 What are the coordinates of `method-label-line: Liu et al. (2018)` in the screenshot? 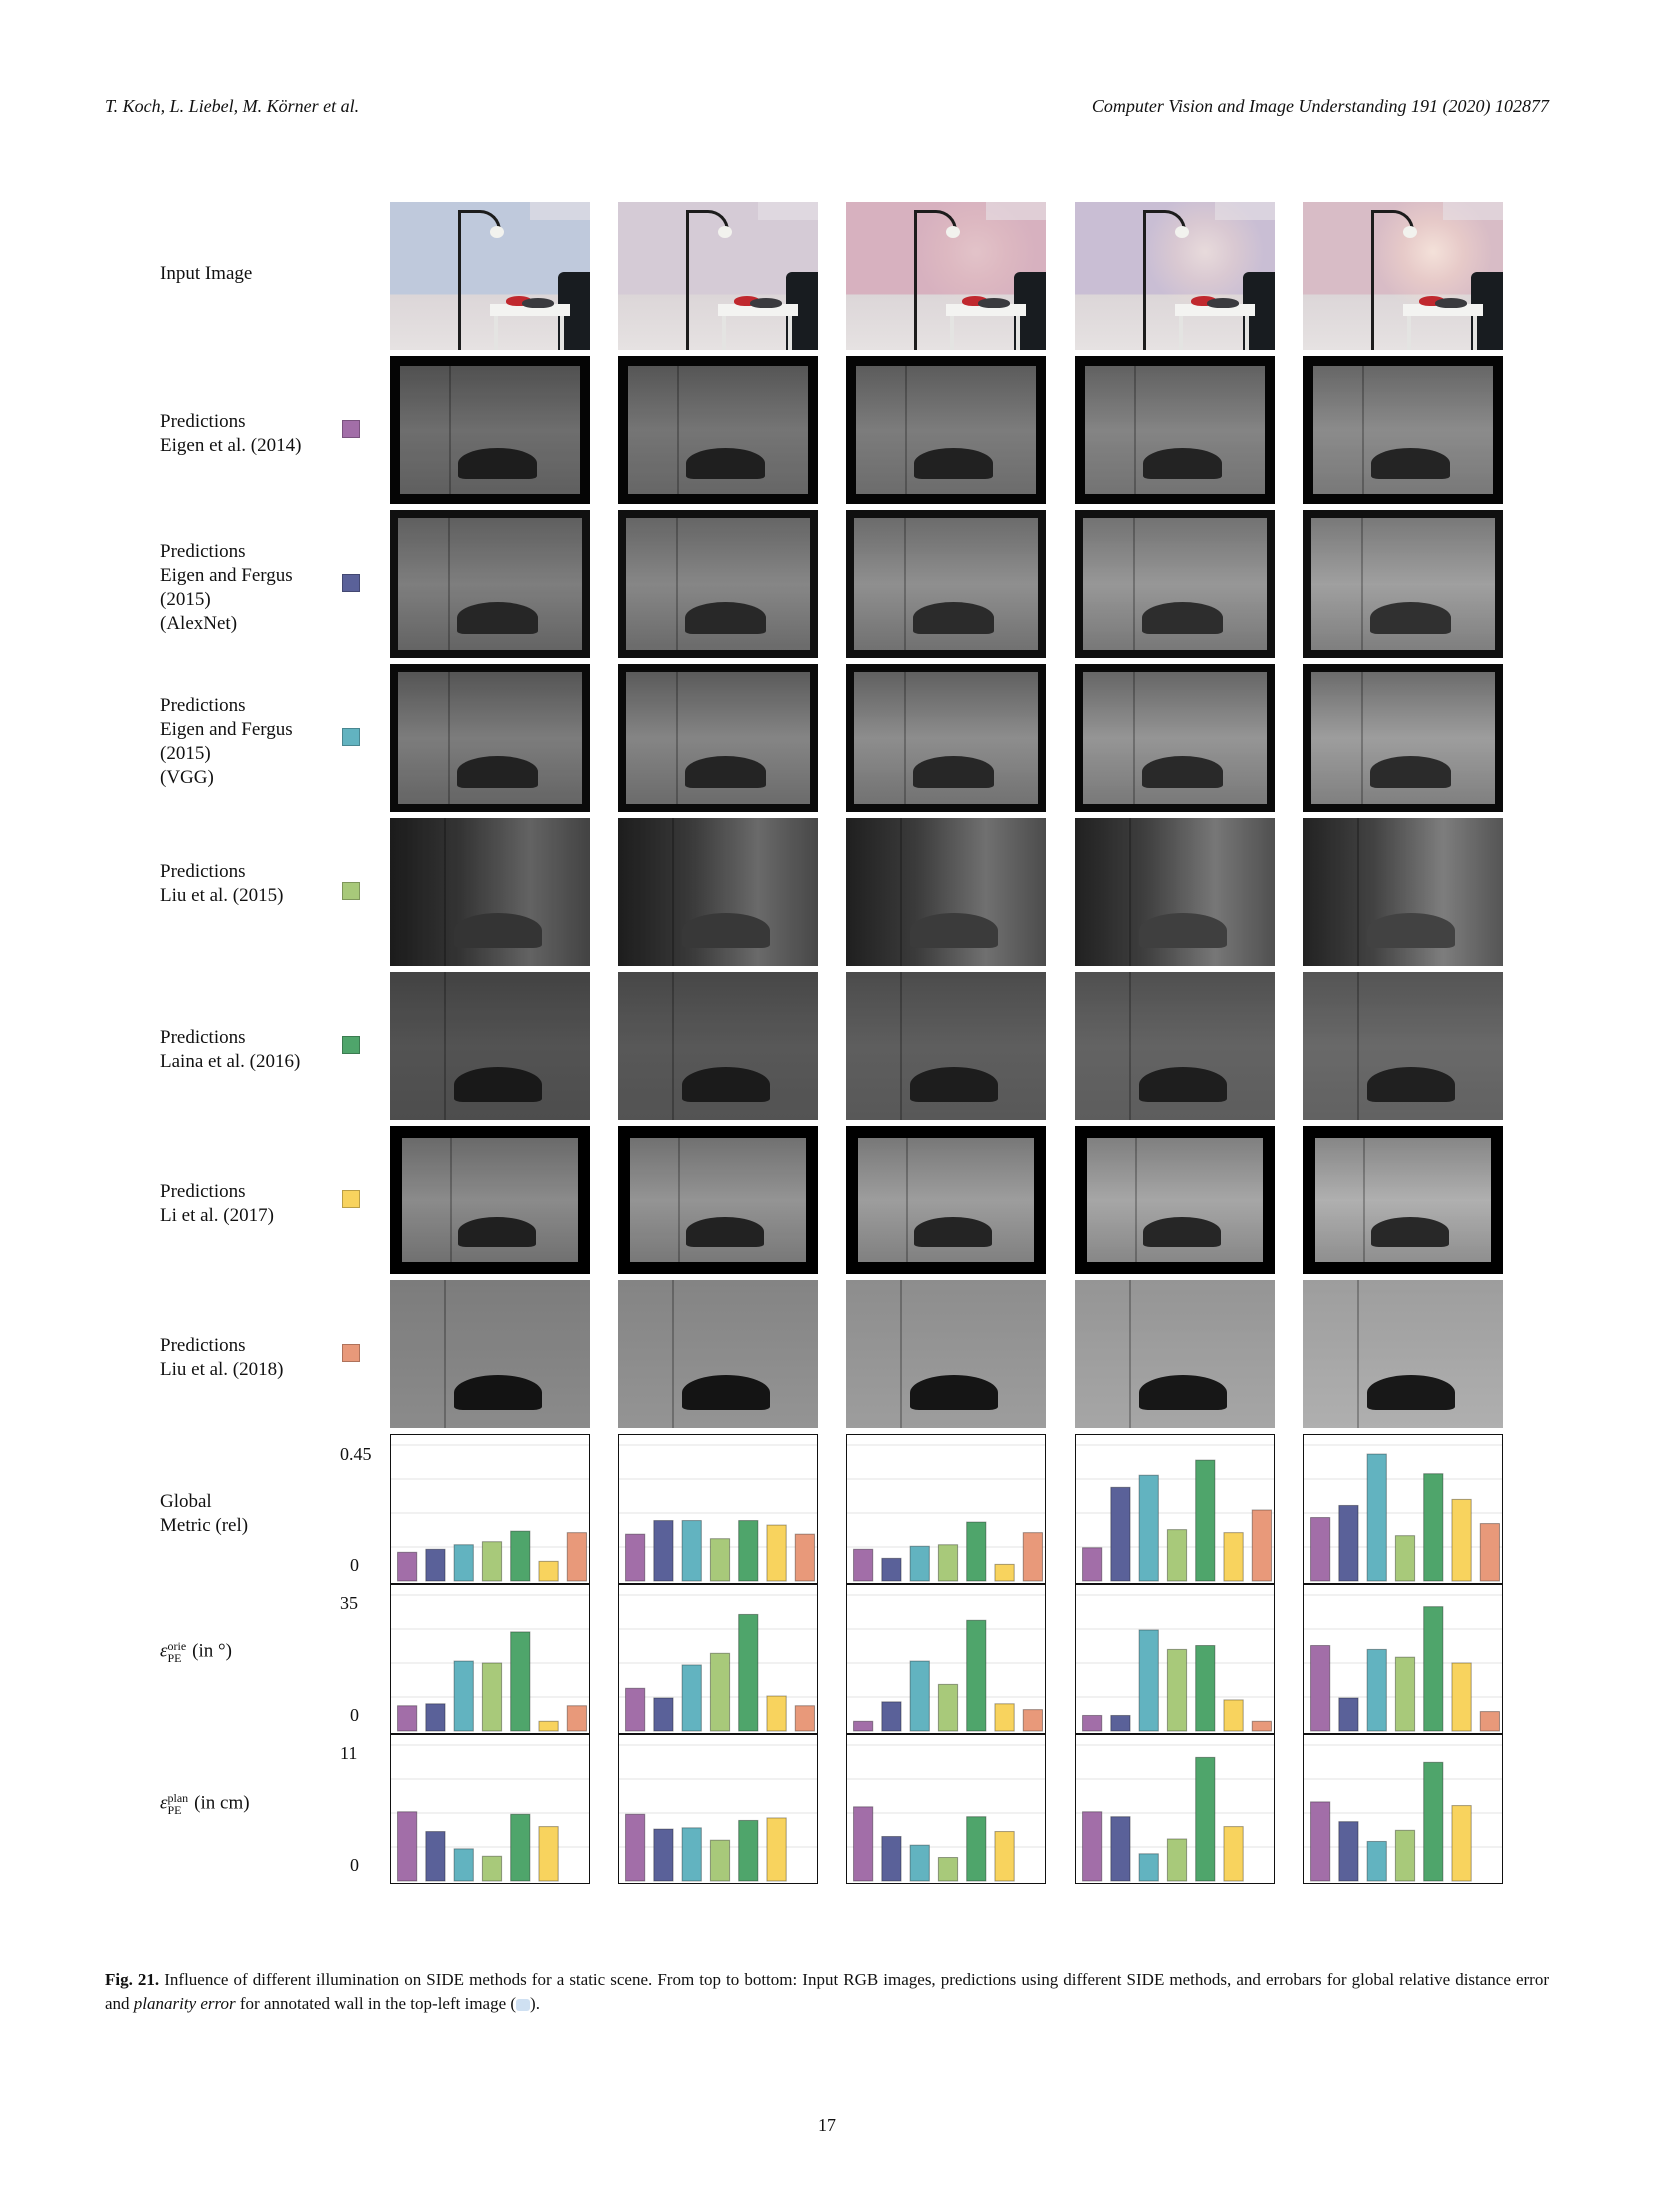 It's located at (222, 1369).